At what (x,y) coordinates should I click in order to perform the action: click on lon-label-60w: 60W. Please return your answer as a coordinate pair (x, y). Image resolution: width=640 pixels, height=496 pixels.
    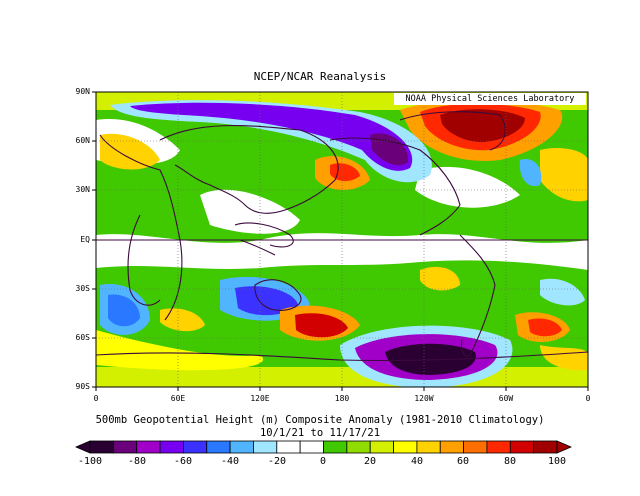
    Looking at the image, I should click on (506, 398).